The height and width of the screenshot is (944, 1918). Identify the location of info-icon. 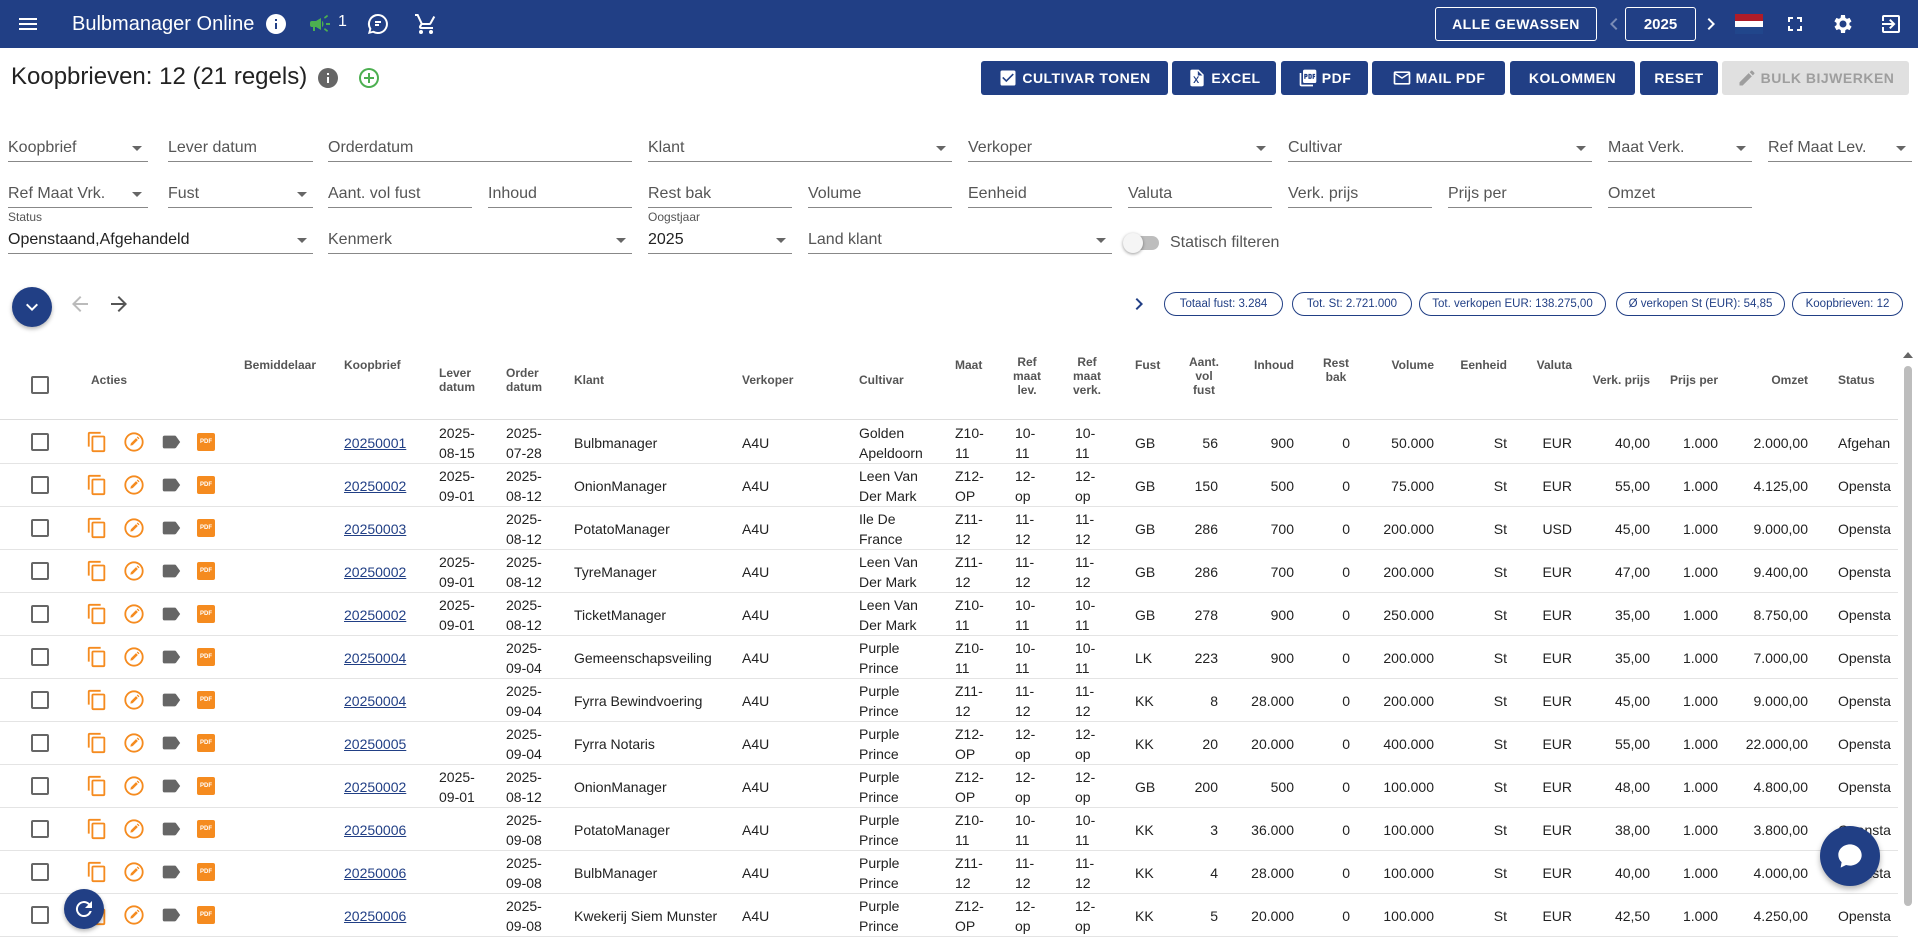
(276, 24).